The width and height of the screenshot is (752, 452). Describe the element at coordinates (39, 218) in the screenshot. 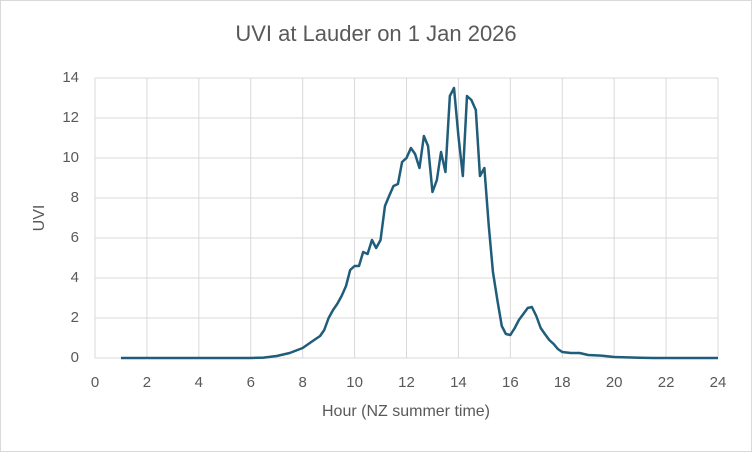

I see `y-axis-label: UVI` at that location.